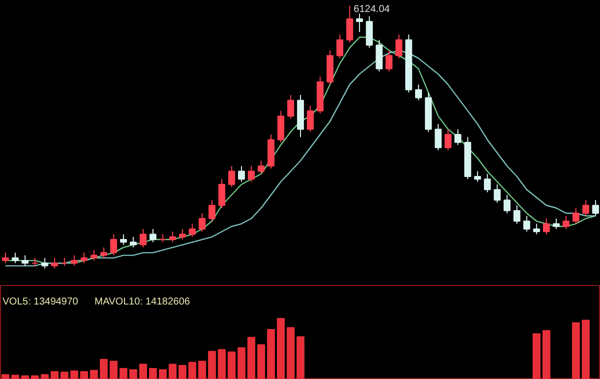 This screenshot has width=600, height=379. Describe the element at coordinates (142, 302) in the screenshot. I see `text: MAVOL10: 14182606` at that location.